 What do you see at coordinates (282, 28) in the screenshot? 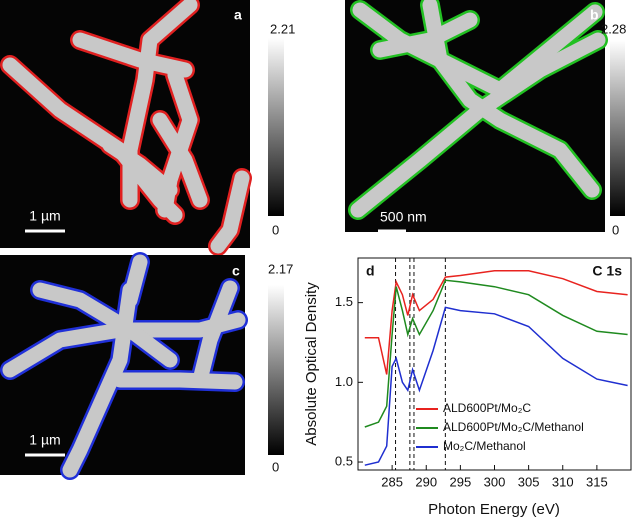
I see `colorbar-max: 2.21` at bounding box center [282, 28].